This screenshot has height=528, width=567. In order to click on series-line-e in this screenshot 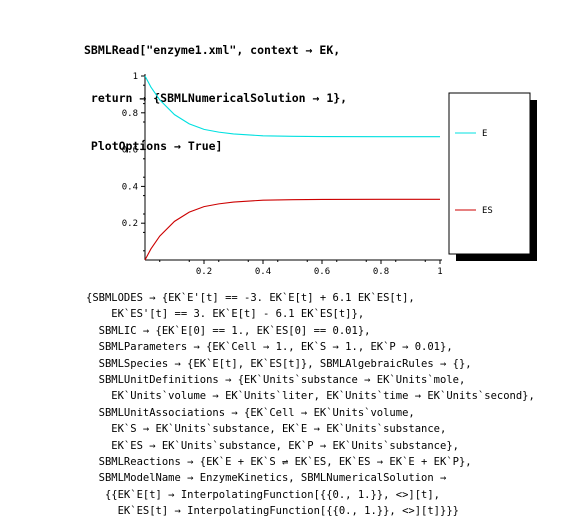, I will do `click(292, 106)`.